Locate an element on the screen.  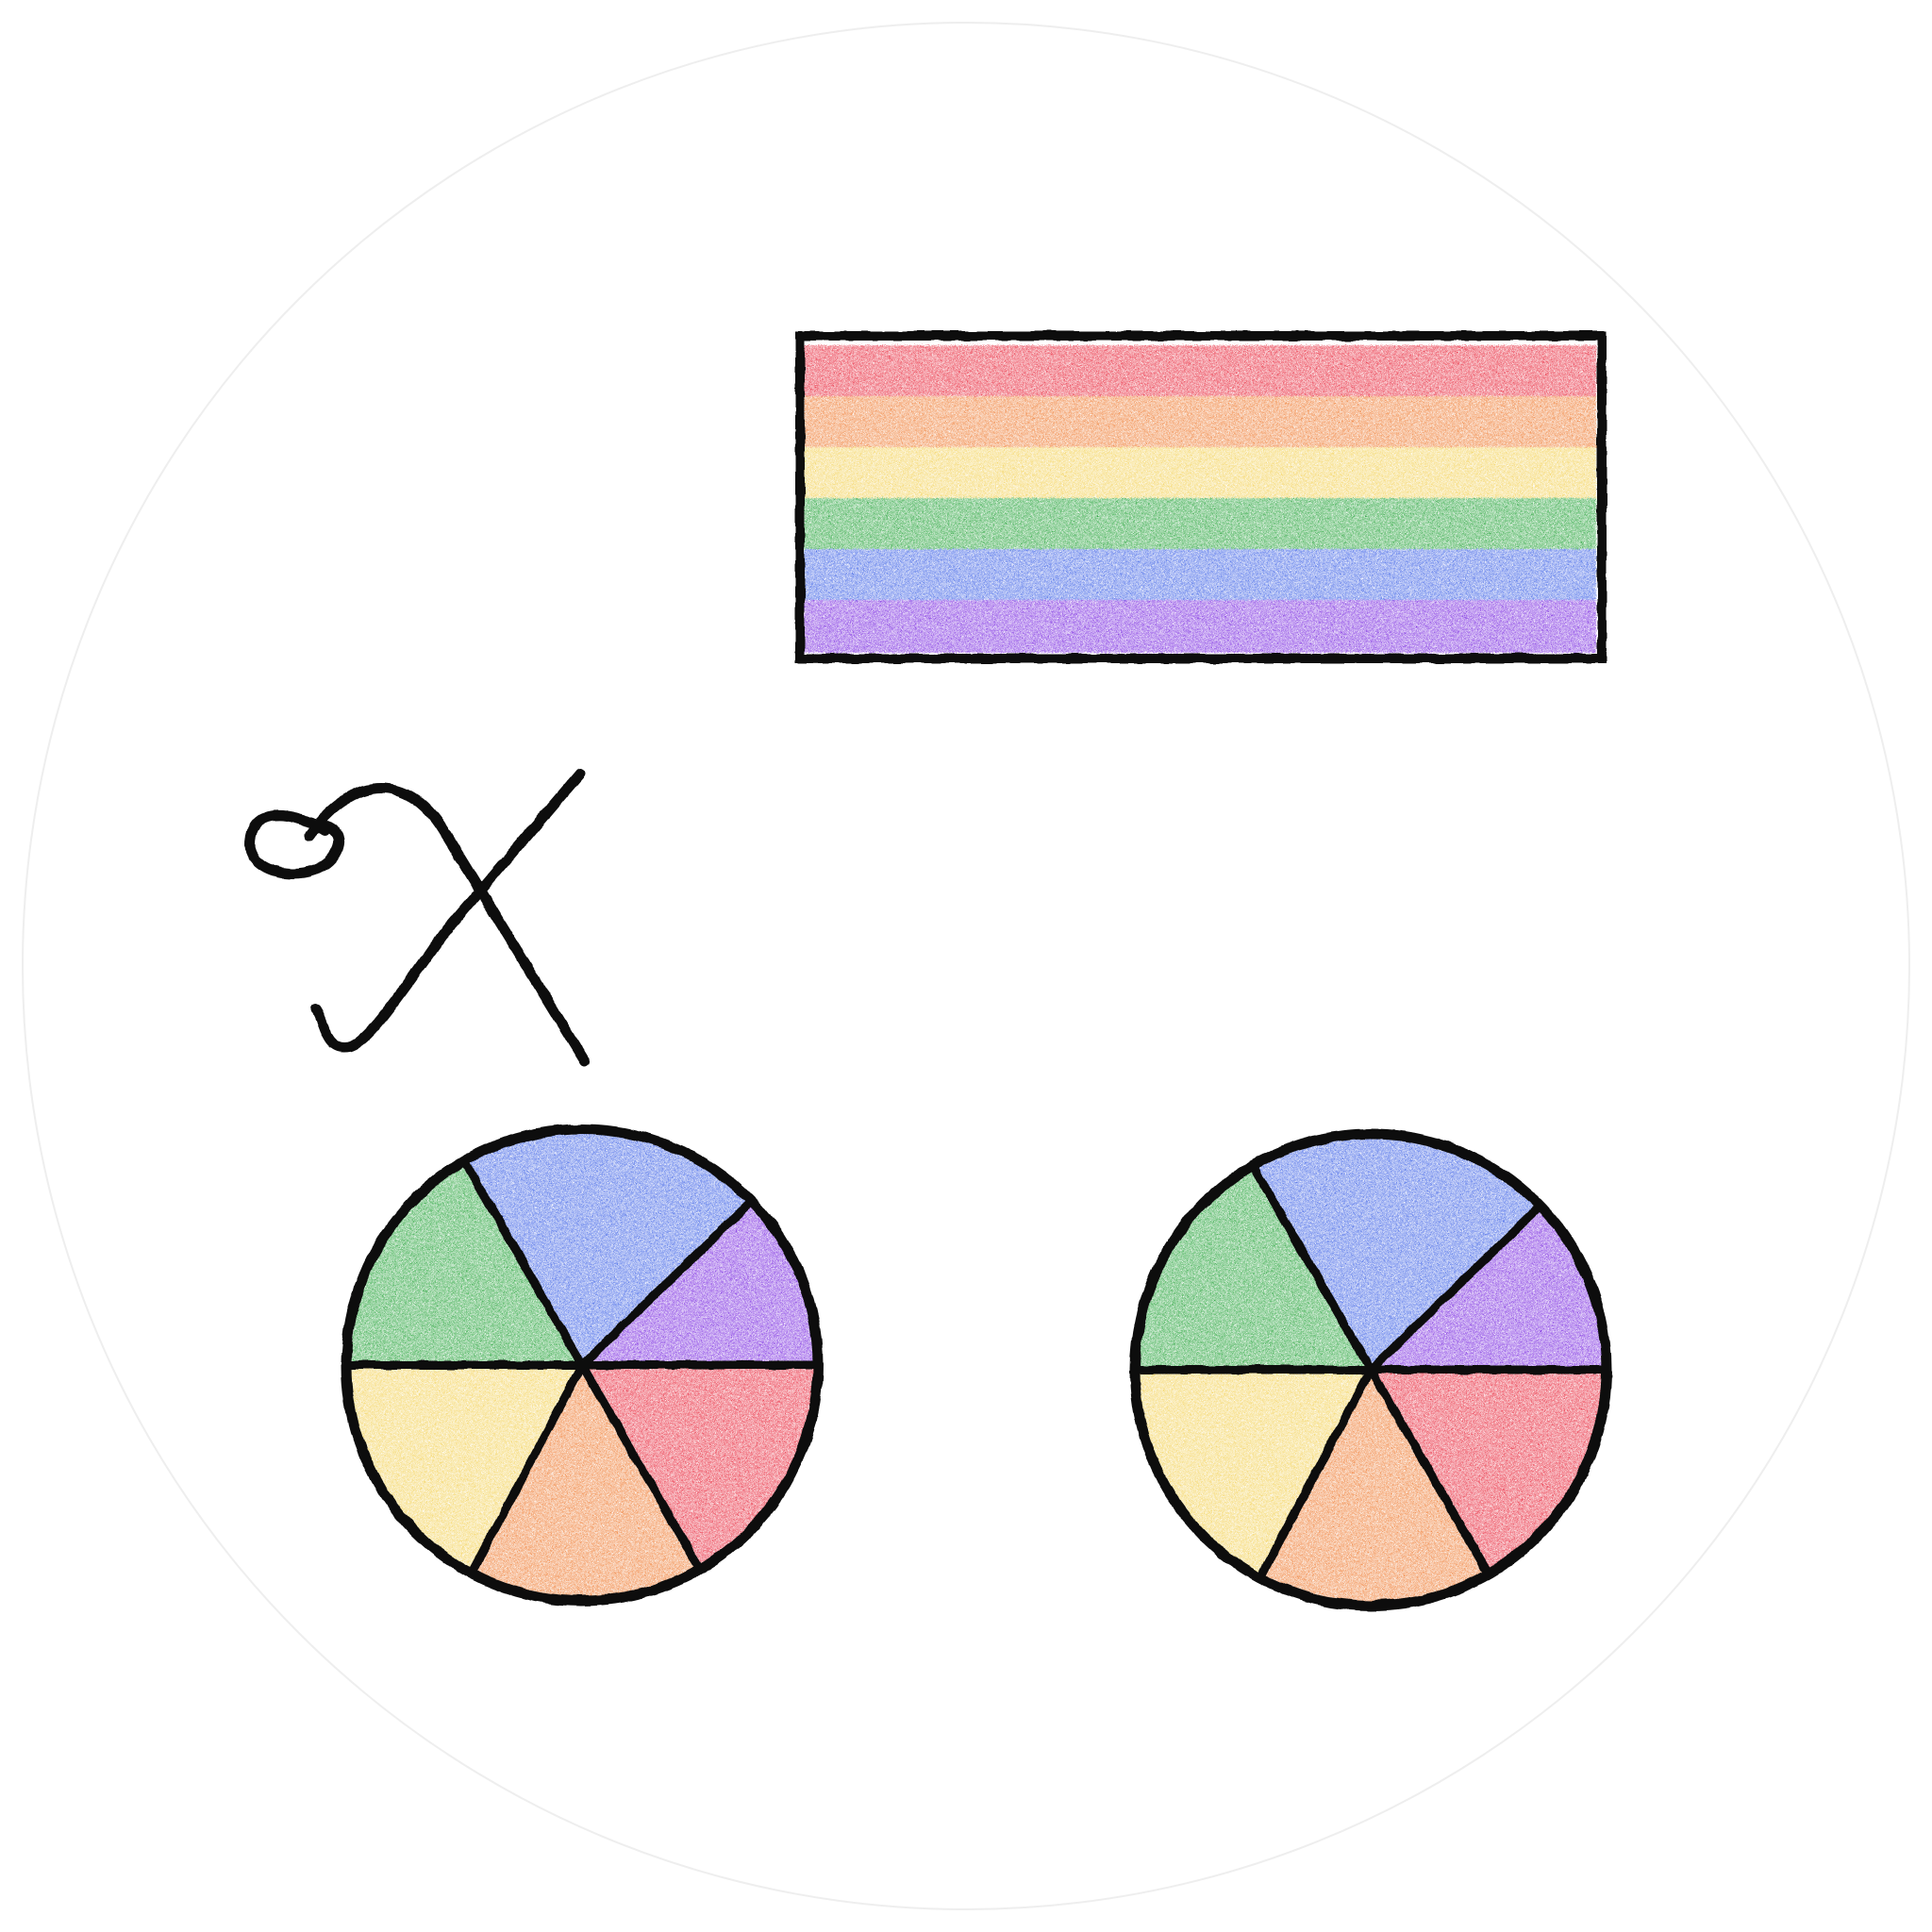
right-note-head is located at coordinates (1370, 1370).